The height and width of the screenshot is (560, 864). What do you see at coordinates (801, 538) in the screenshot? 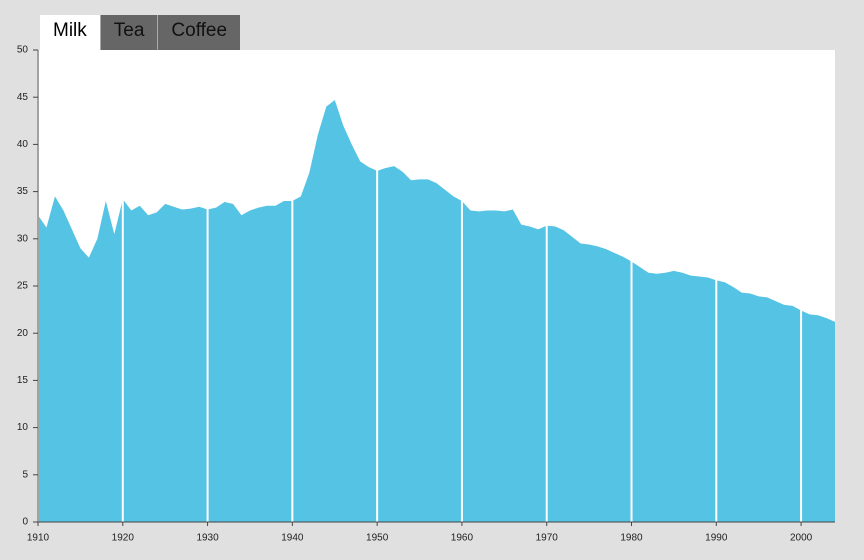
I see `x-tick-label: 2000` at bounding box center [801, 538].